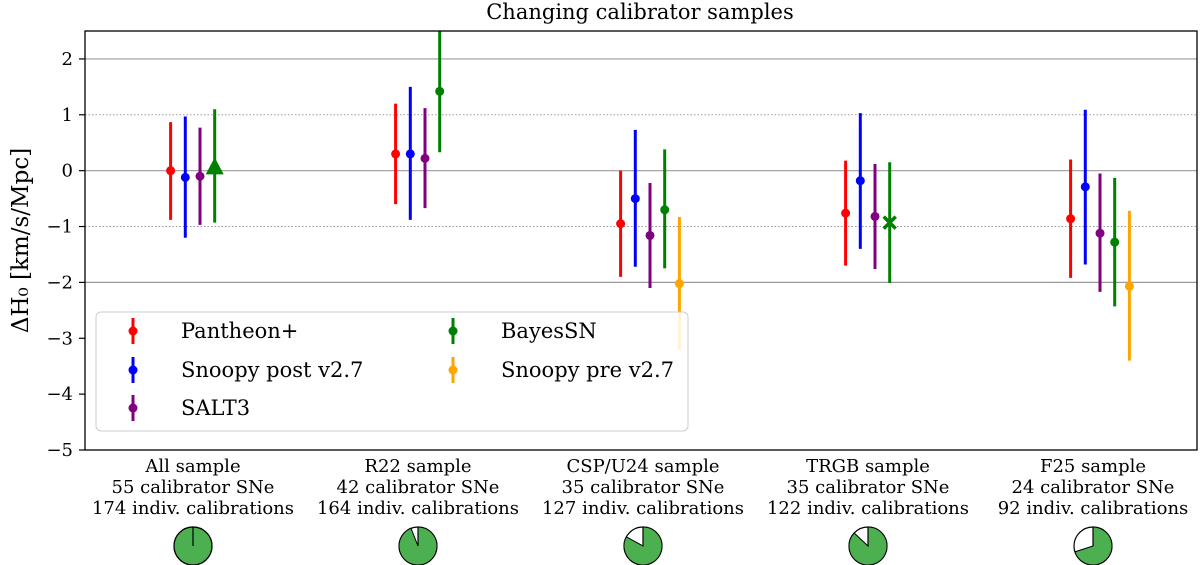  What do you see at coordinates (59, 450) in the screenshot?
I see `y-tick-label: −5` at bounding box center [59, 450].